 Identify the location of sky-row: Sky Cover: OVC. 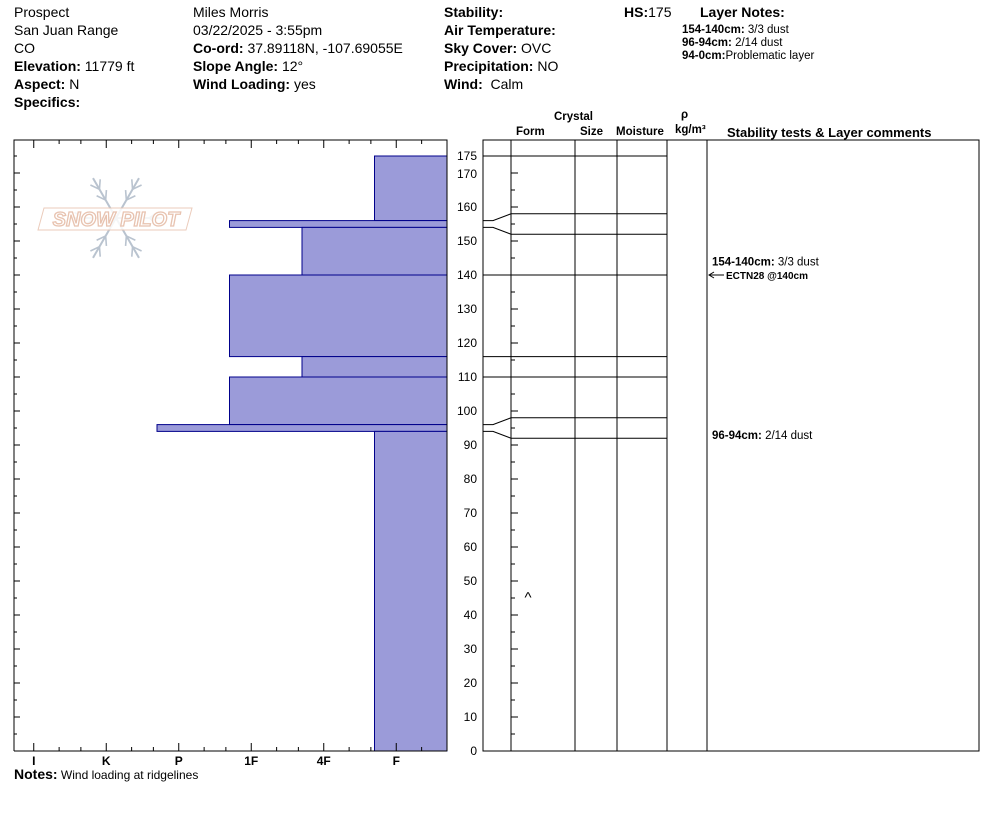
(497, 48).